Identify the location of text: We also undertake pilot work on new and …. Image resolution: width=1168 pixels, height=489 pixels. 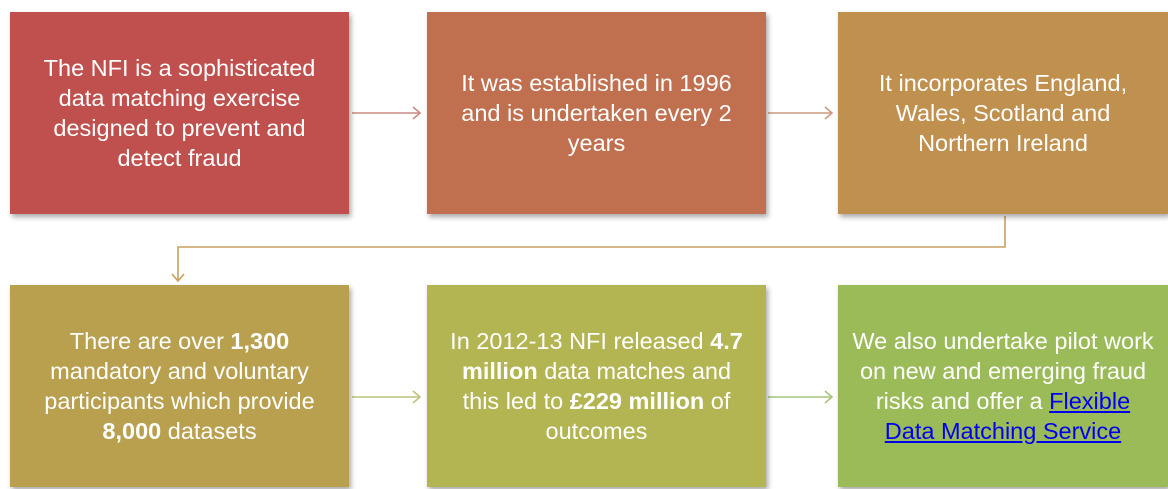
(1003, 371).